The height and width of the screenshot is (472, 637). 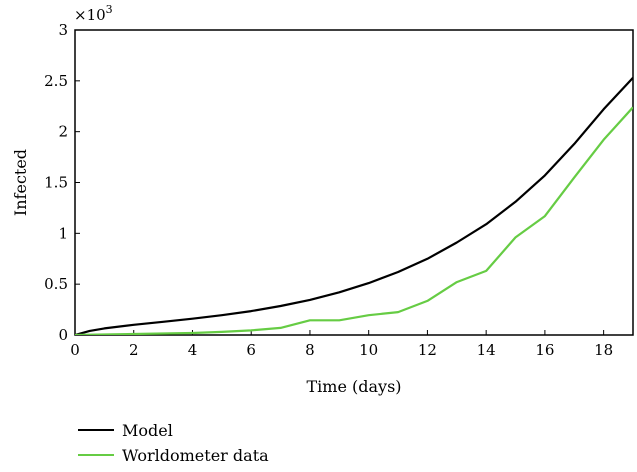 I want to click on y-tick-label: 2, so click(x=63, y=132).